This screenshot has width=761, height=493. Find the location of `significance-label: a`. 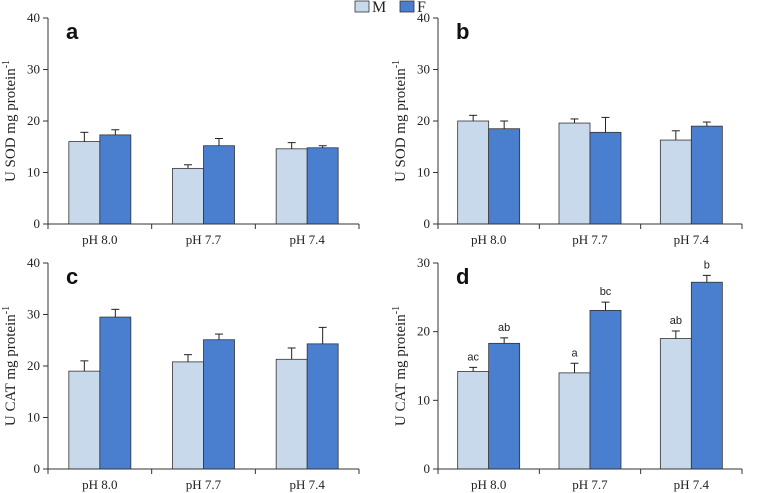

significance-label: a is located at coordinates (574, 353).